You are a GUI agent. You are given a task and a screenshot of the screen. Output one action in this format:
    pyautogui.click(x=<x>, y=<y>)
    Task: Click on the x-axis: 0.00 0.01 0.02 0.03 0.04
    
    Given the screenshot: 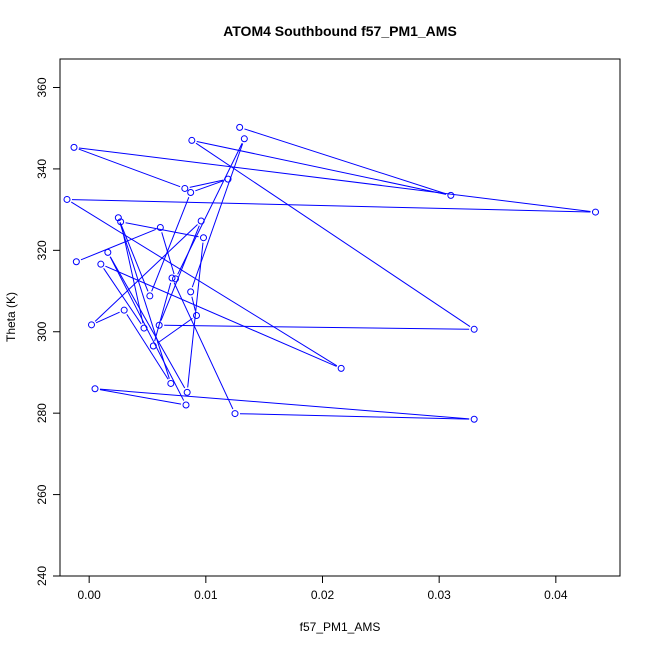 What is the action you would take?
    pyautogui.click(x=322, y=588)
    